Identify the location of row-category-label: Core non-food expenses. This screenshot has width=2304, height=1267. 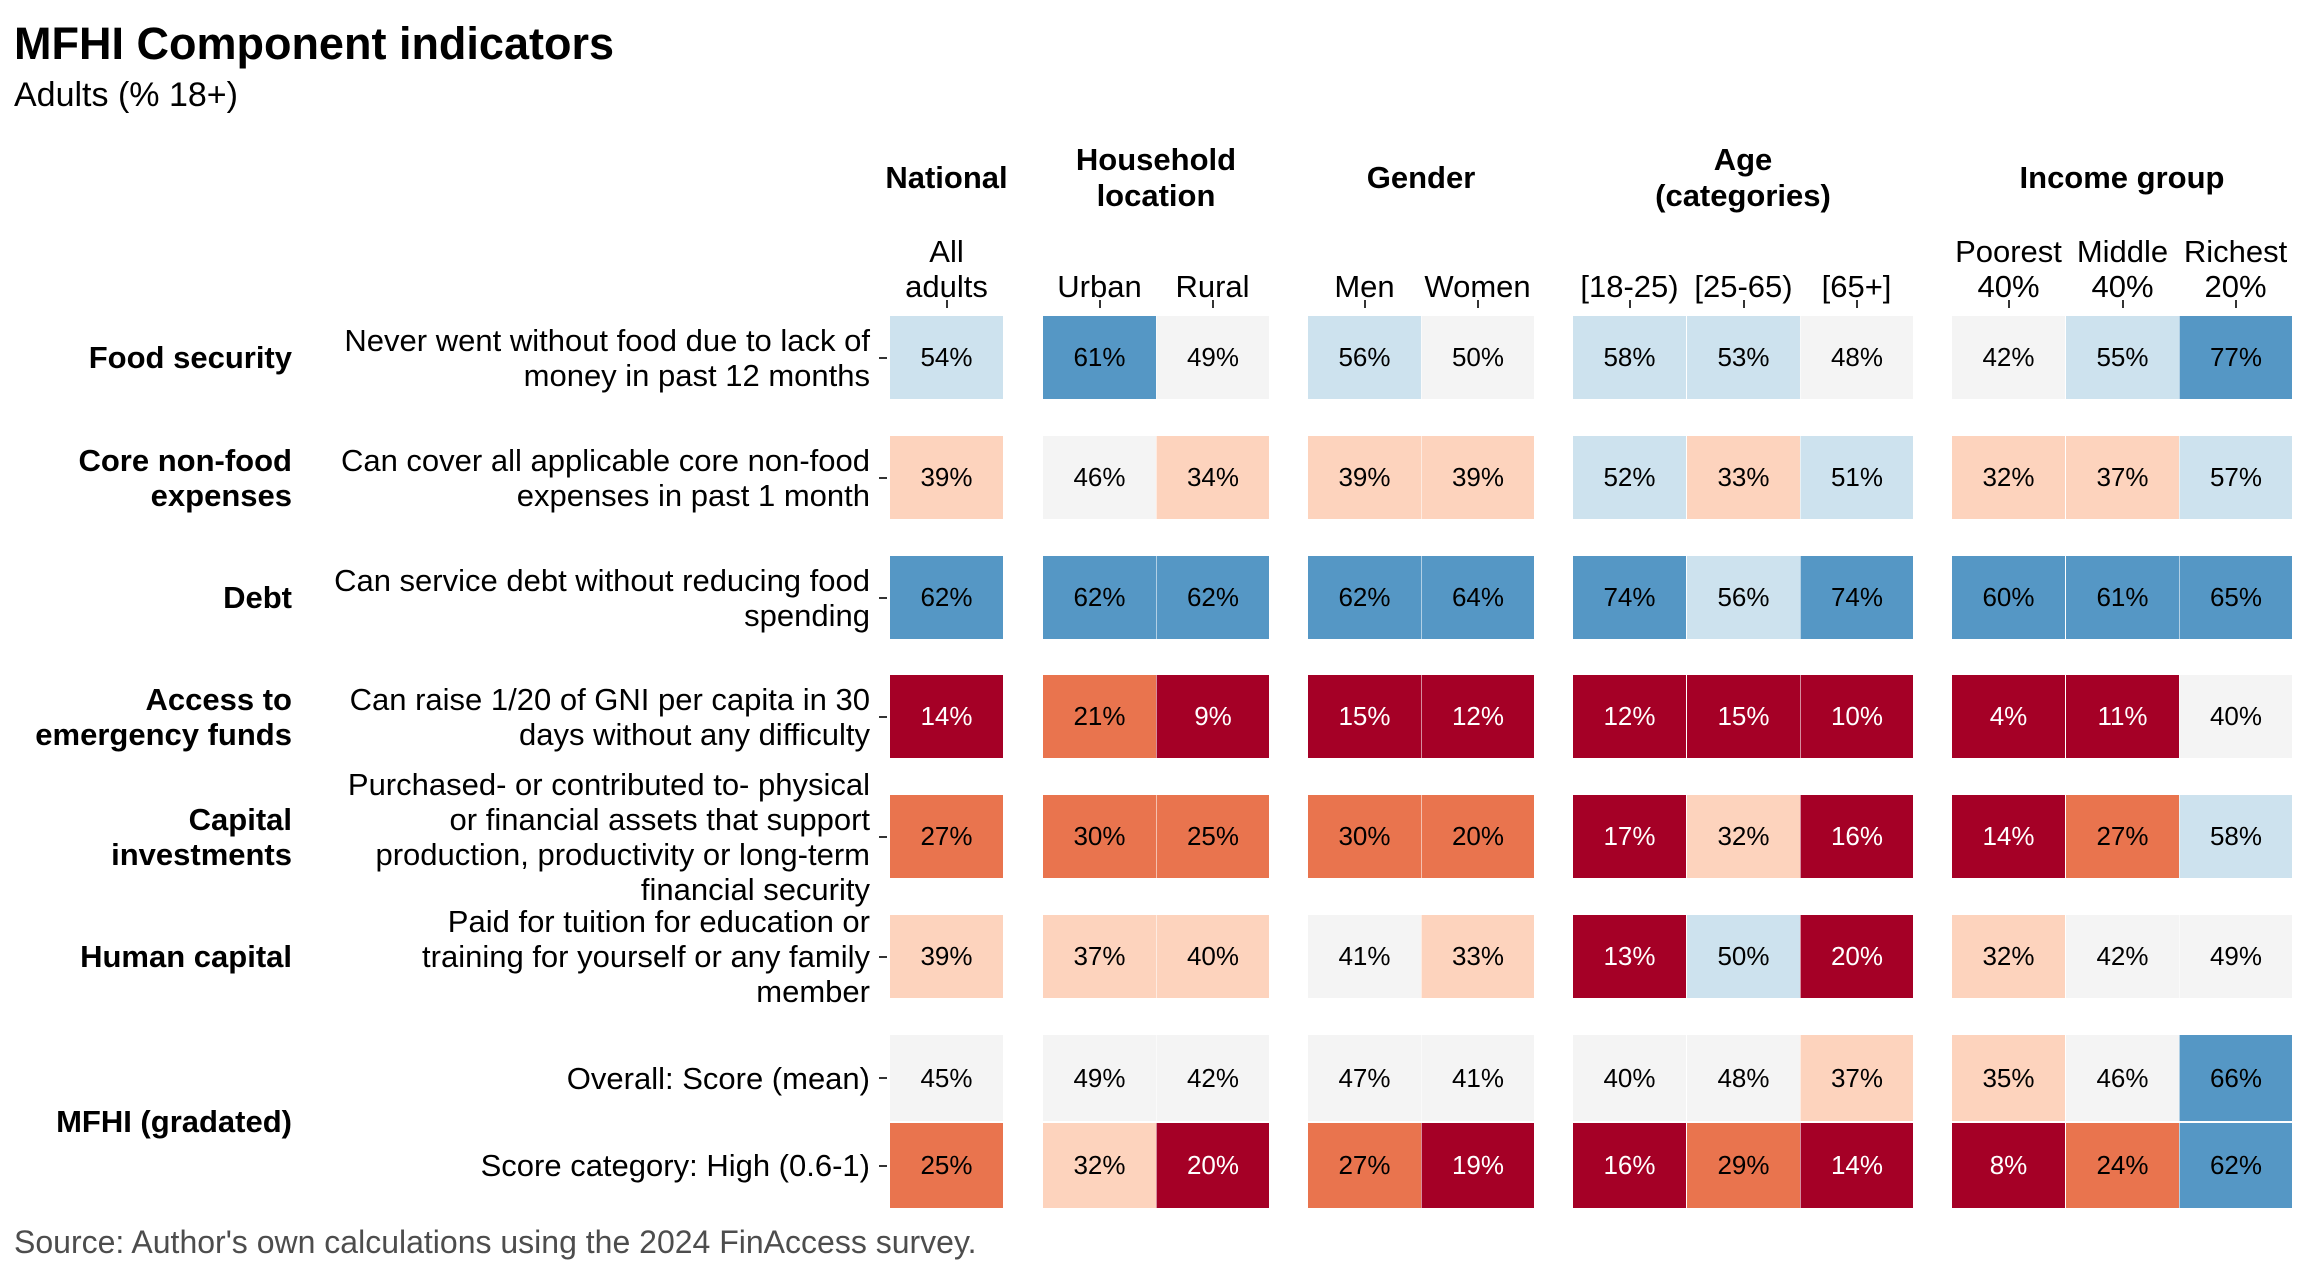
(185, 477).